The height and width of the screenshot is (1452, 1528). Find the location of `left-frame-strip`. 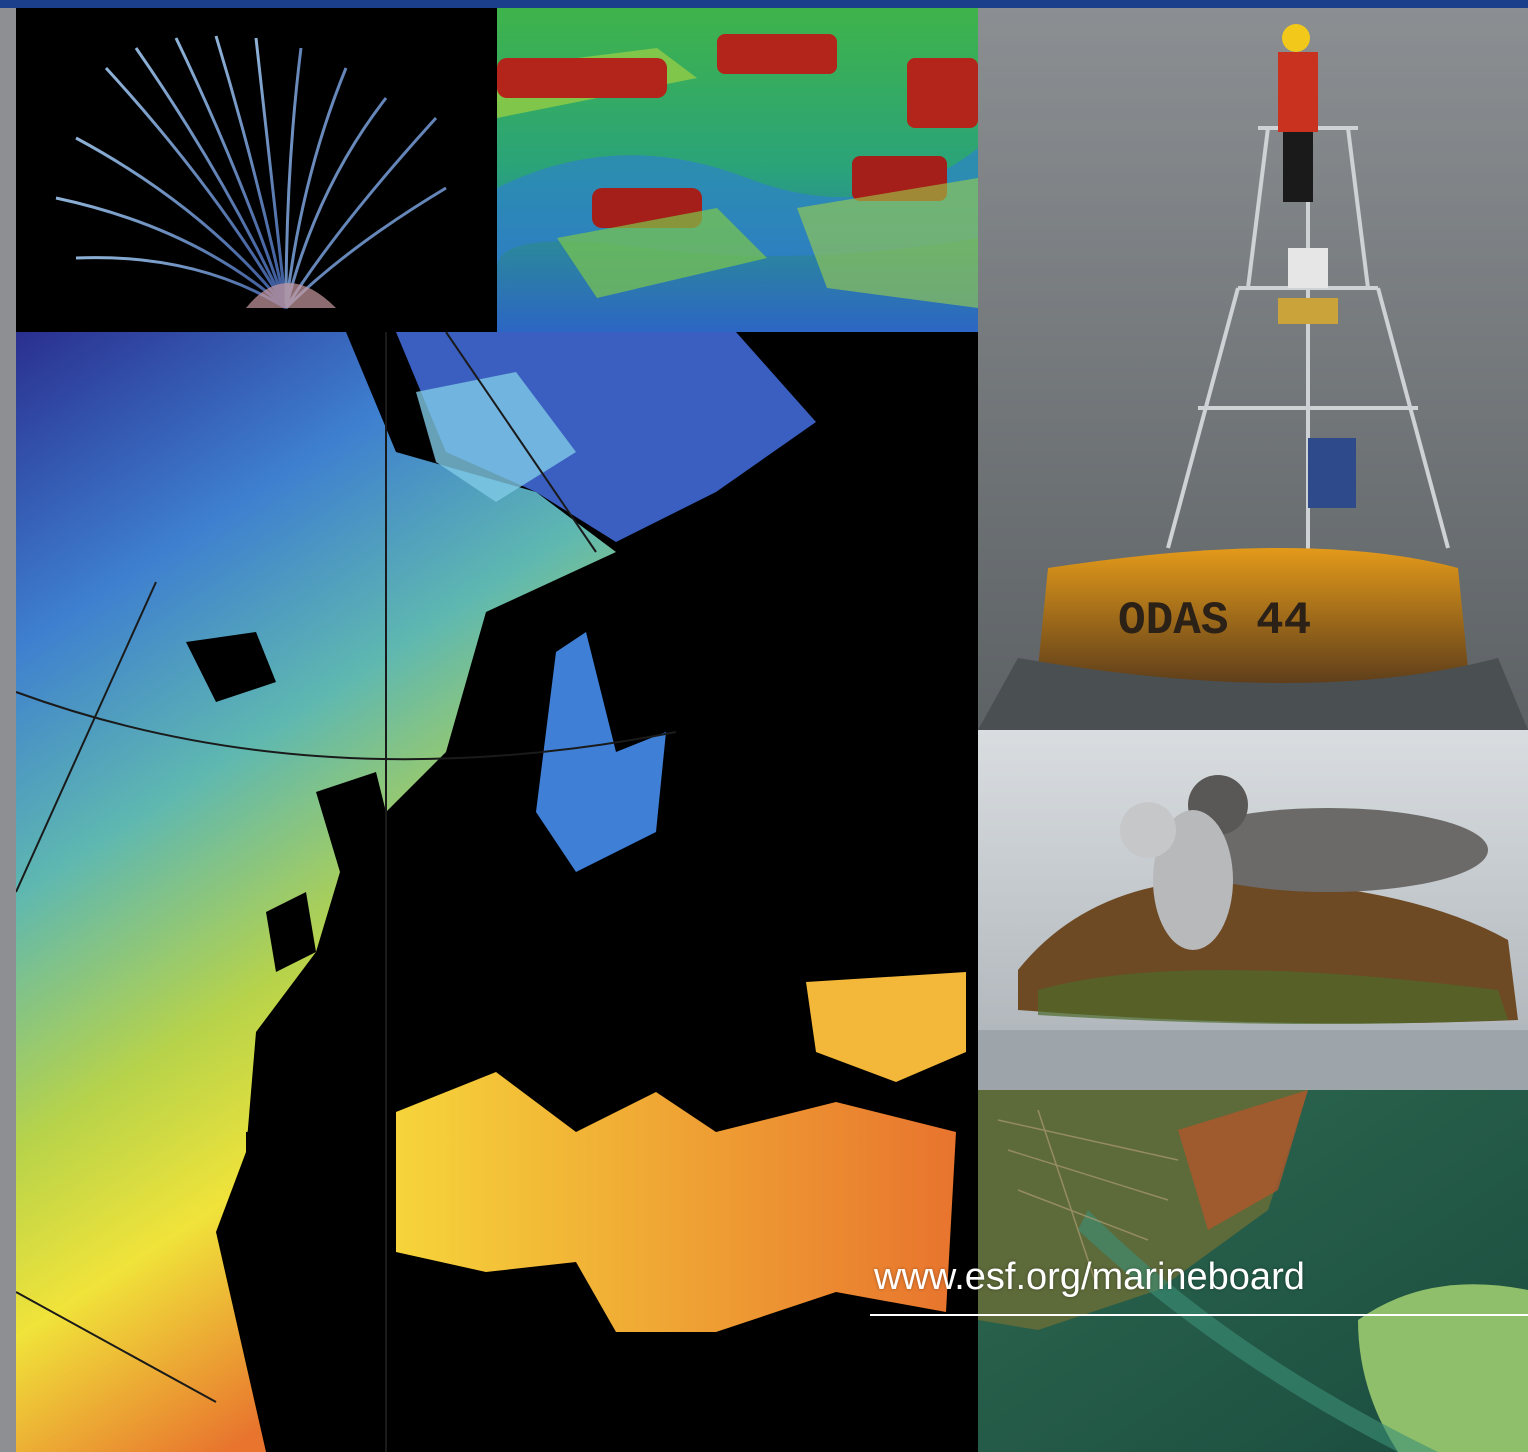

left-frame-strip is located at coordinates (8, 730).